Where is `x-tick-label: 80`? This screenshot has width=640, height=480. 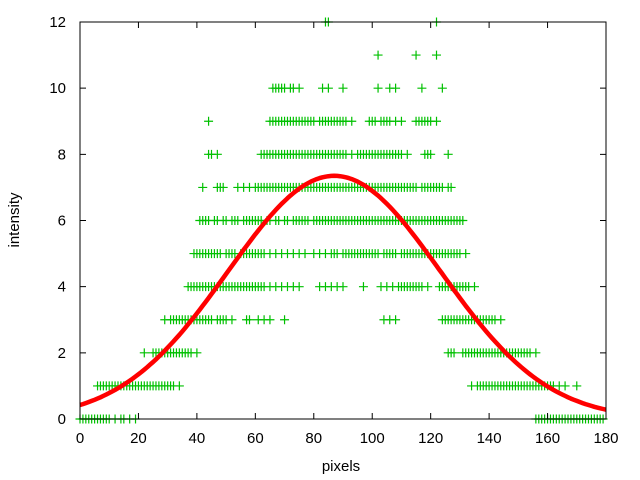
x-tick-label: 80 is located at coordinates (313, 438).